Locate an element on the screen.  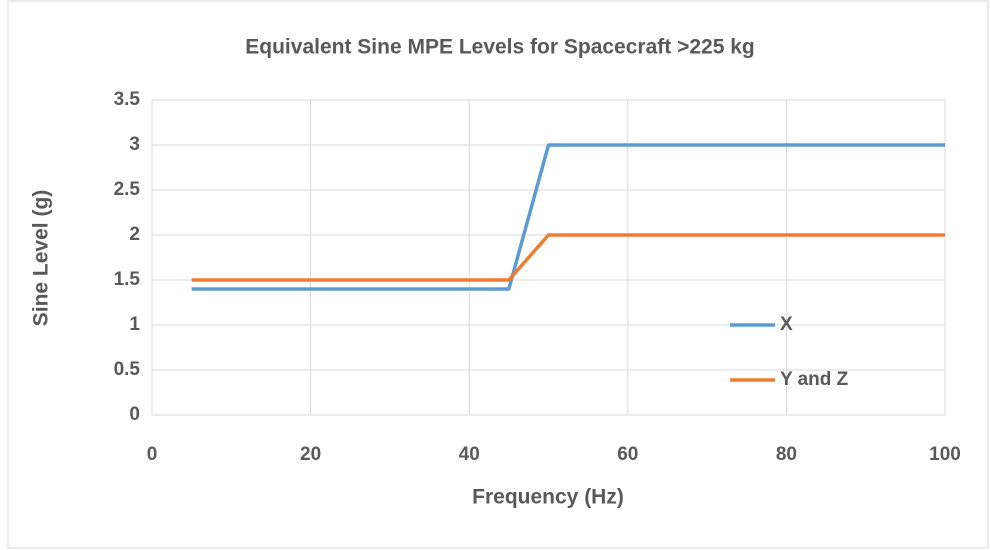
y-tick-label: 1 is located at coordinates (134, 324).